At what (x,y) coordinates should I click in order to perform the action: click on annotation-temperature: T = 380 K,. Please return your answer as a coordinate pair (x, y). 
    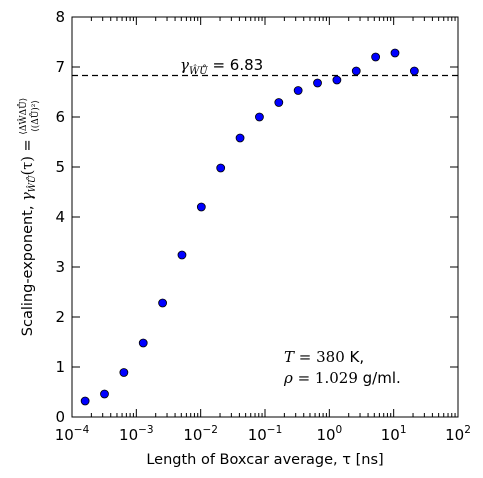
    Looking at the image, I should click on (324, 357).